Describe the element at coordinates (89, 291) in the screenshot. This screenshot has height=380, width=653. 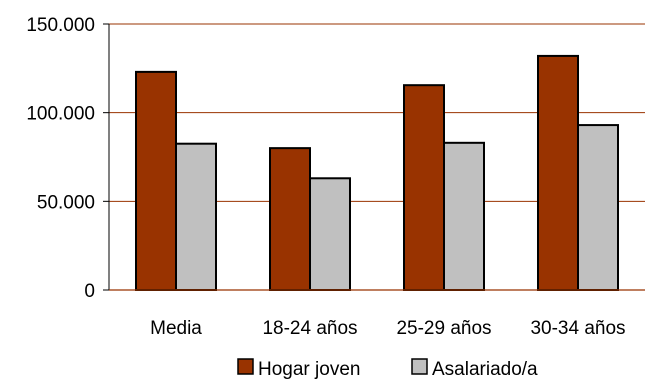
I see `y-tick-label: 0` at that location.